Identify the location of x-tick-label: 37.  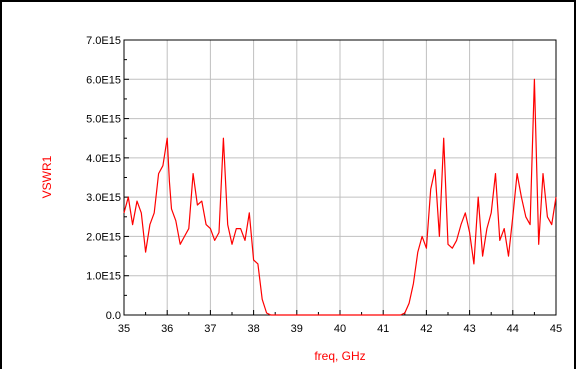
(210, 329).